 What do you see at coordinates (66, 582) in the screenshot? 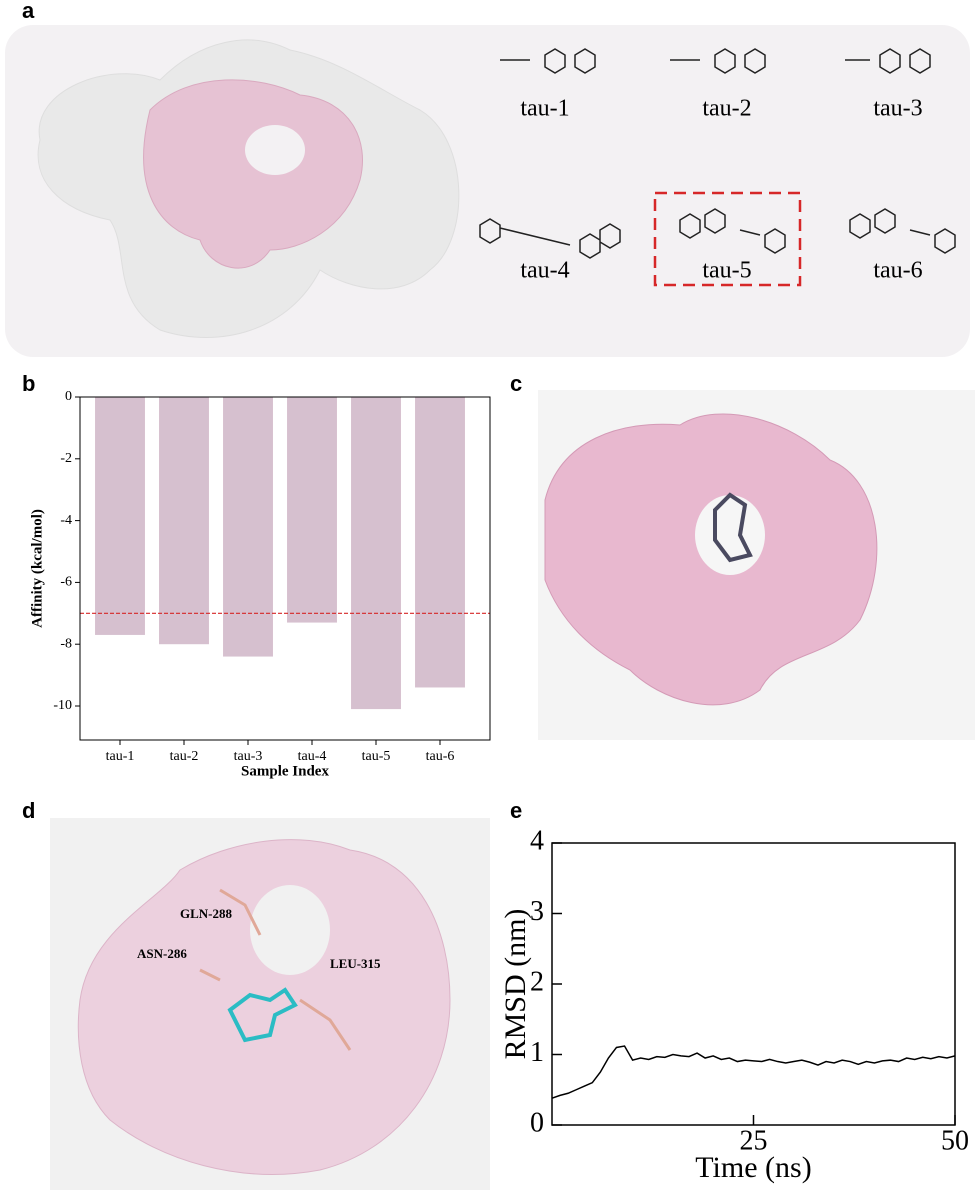
I see `y-tick-label: -6` at bounding box center [66, 582].